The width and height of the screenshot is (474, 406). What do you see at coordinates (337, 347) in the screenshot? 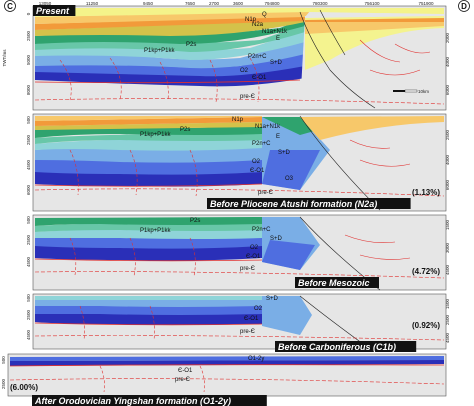
I see `panel-caption: Before Carboniferous (C1b)` at bounding box center [337, 347].